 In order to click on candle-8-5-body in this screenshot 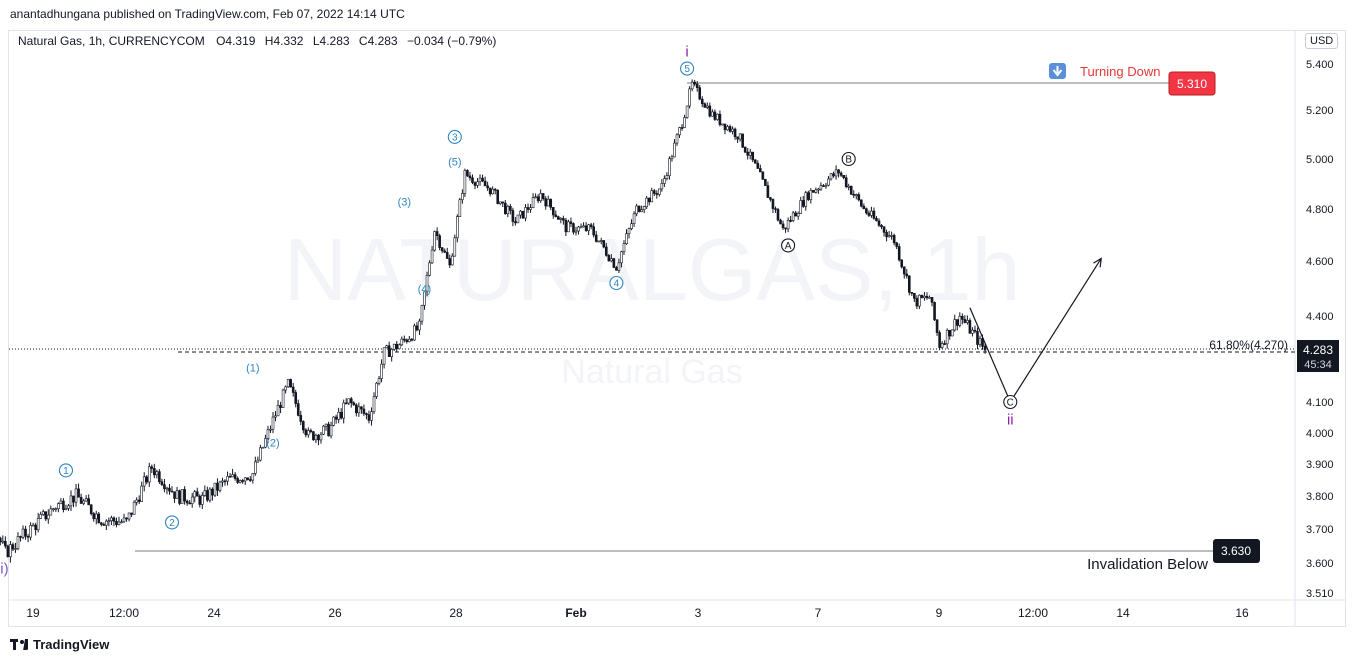, I will do `click(18, 542)`.